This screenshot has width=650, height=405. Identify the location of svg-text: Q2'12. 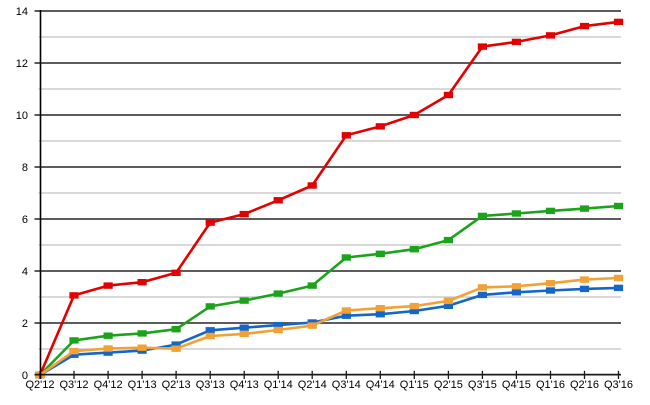
(39, 385).